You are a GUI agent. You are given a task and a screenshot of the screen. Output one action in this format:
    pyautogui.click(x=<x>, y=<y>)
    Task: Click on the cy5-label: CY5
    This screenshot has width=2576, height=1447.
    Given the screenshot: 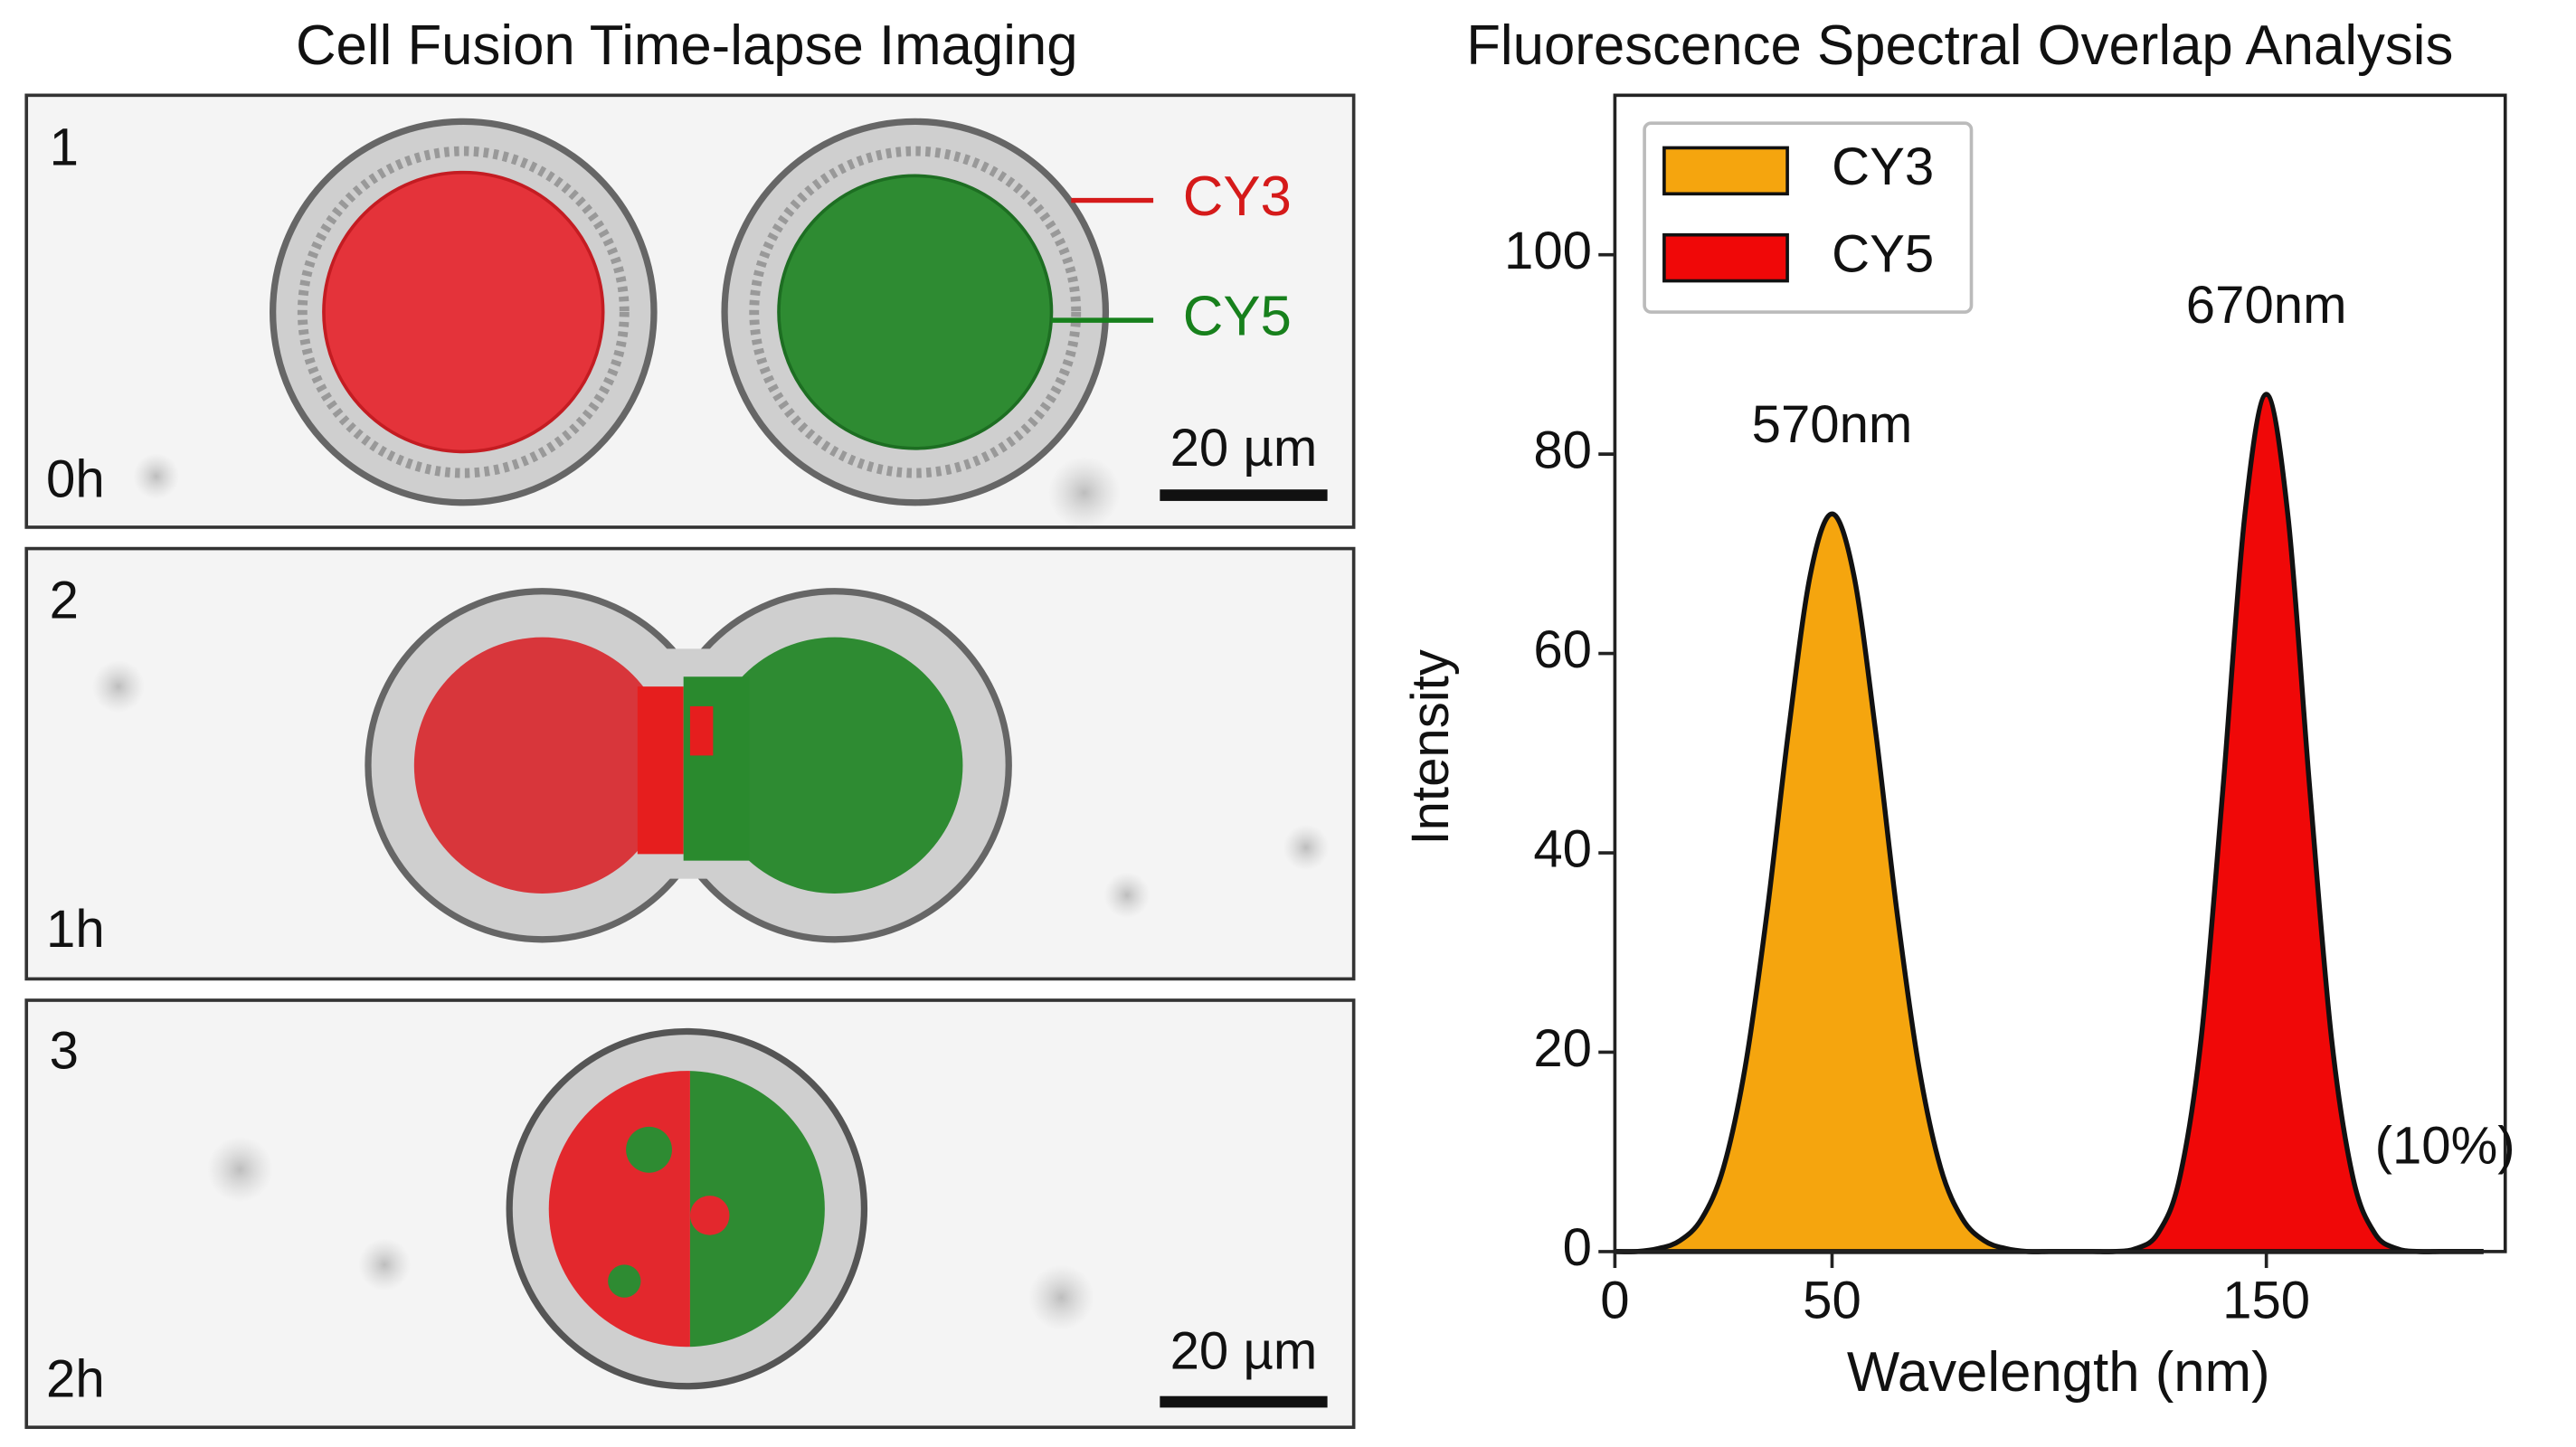 What is the action you would take?
    pyautogui.click(x=1237, y=316)
    